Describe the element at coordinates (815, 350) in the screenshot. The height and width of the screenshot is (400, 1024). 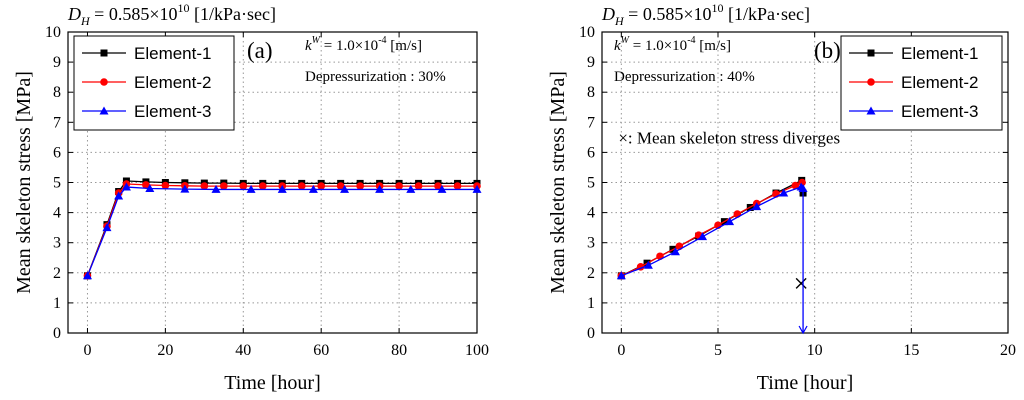
I see `x-tick-label: 10` at that location.